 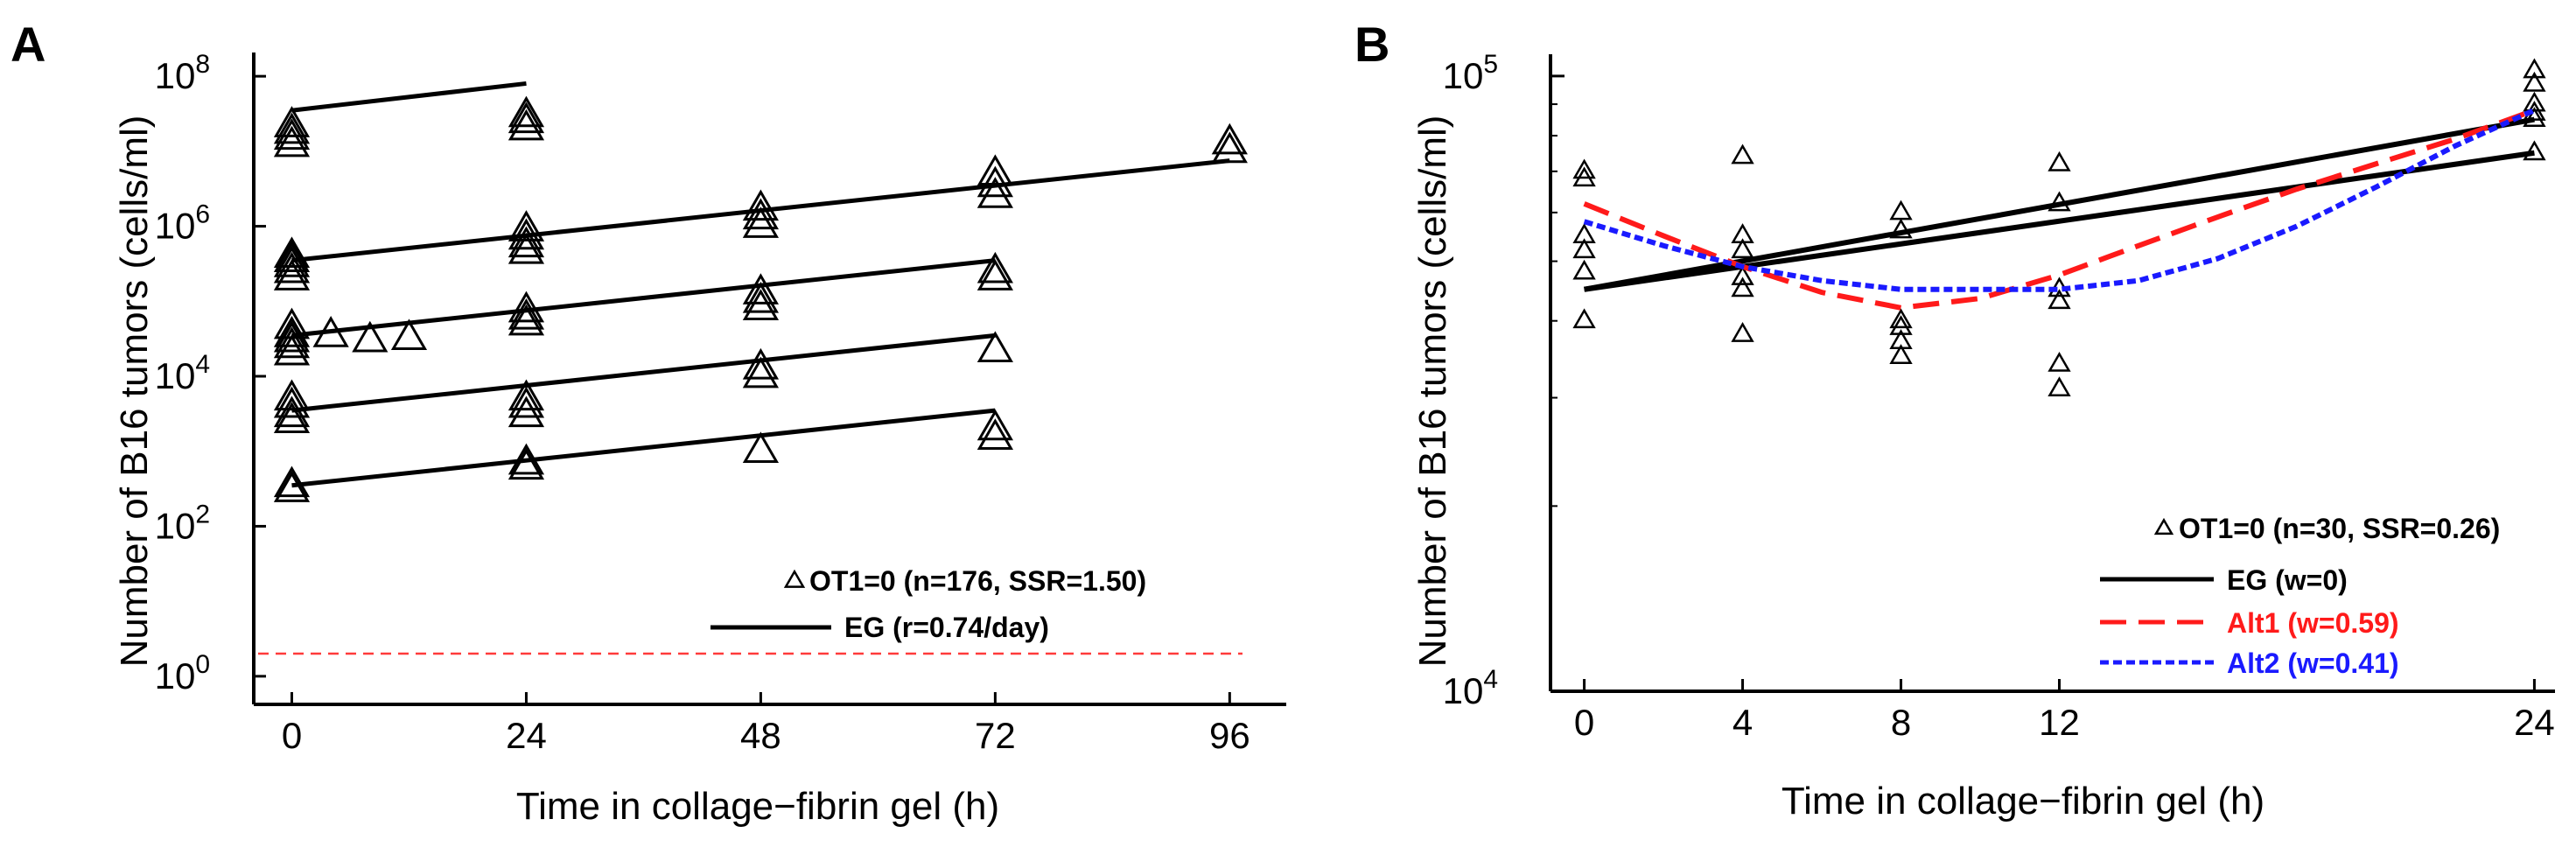 What do you see at coordinates (977, 581) in the screenshot?
I see `legend-label-a-1: OT1=0 (n=176, SSR=1.50)` at bounding box center [977, 581].